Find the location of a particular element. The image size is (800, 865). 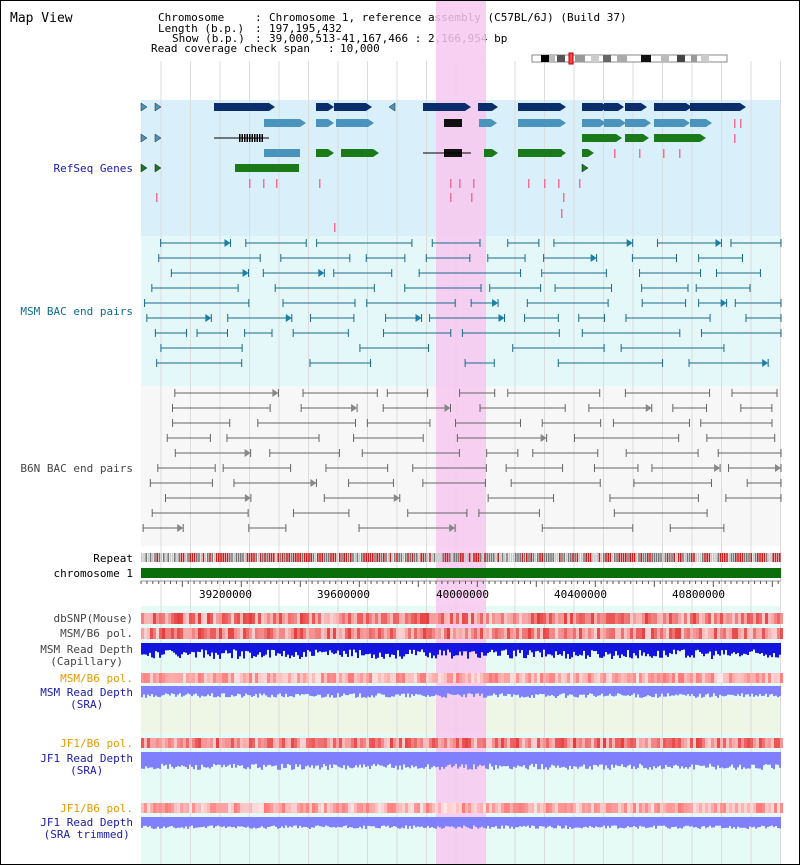

refseq-genes-label: RefSeq Genes is located at coordinates (93, 168).